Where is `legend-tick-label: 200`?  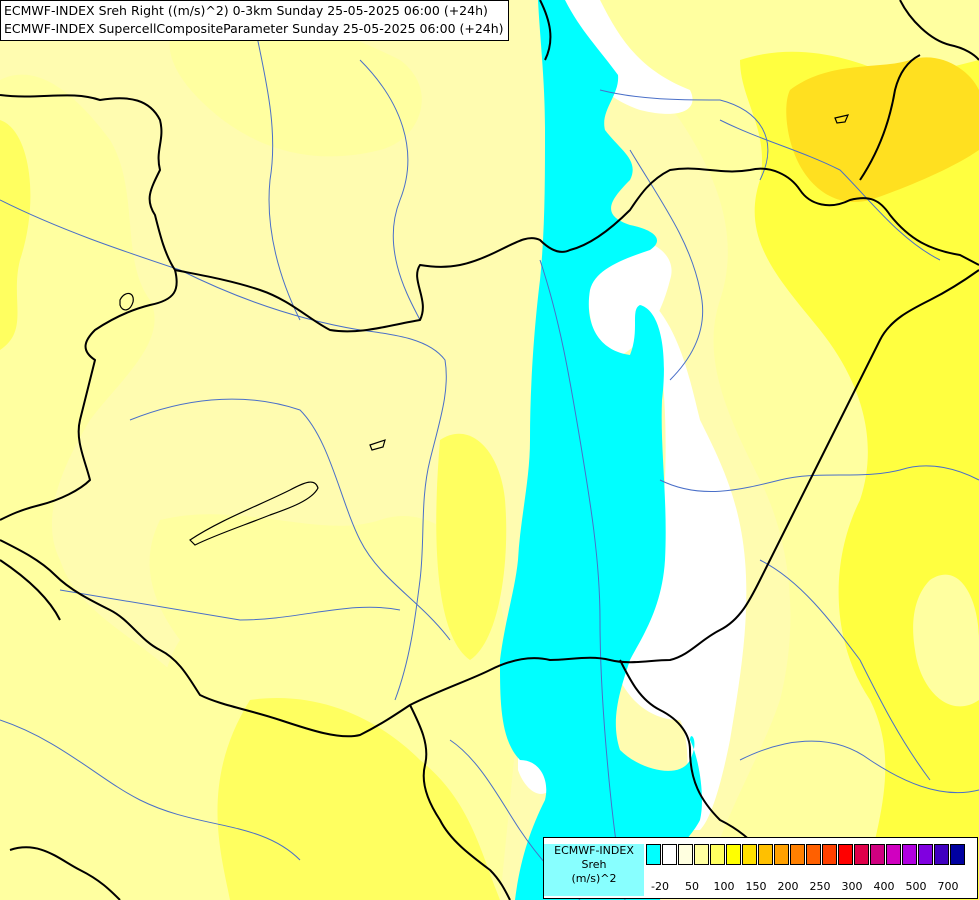 legend-tick-label: 200 is located at coordinates (788, 886).